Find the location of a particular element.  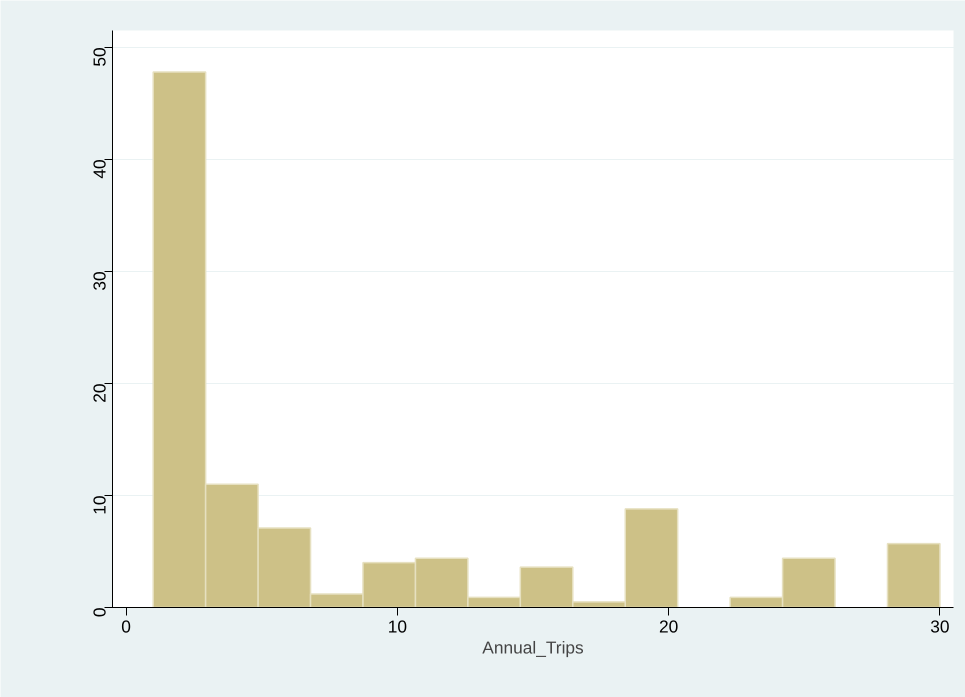

x-tick-label: 30 is located at coordinates (940, 626).